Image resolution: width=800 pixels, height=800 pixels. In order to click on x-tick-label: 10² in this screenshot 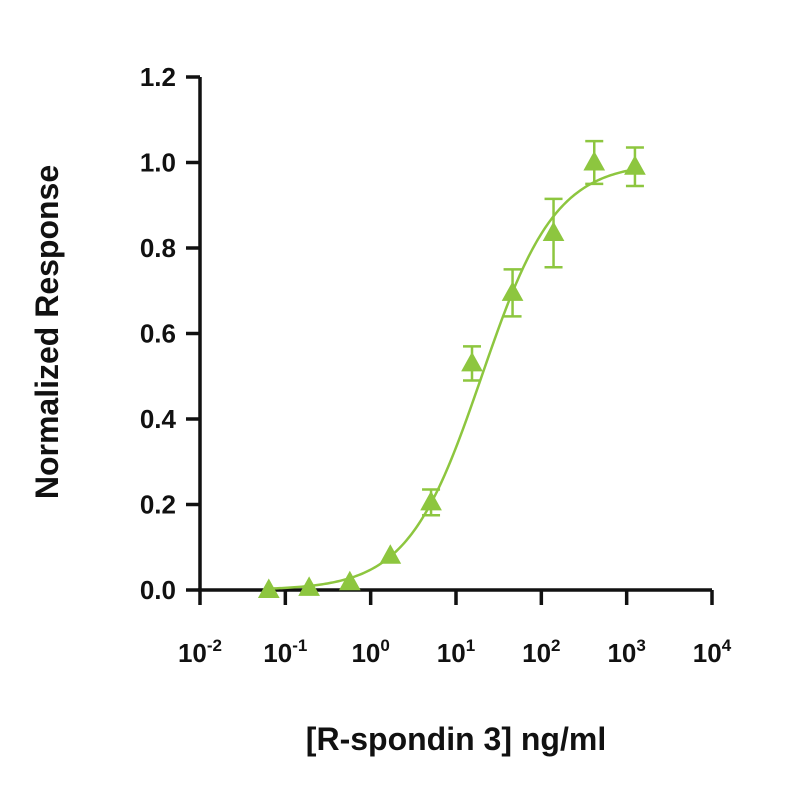, I will do `click(541, 652)`.